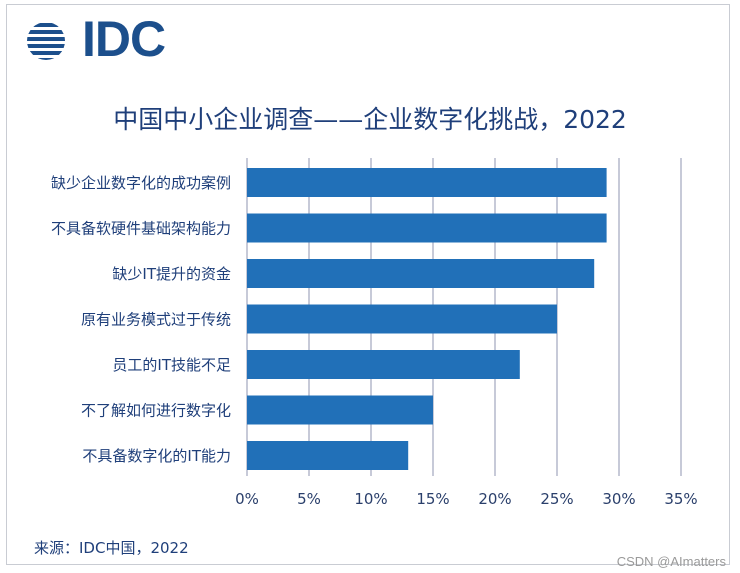 The image size is (740, 573). I want to click on chart-title: 中国中小企业调查——企业数字化挑战，2022, so click(370, 119).